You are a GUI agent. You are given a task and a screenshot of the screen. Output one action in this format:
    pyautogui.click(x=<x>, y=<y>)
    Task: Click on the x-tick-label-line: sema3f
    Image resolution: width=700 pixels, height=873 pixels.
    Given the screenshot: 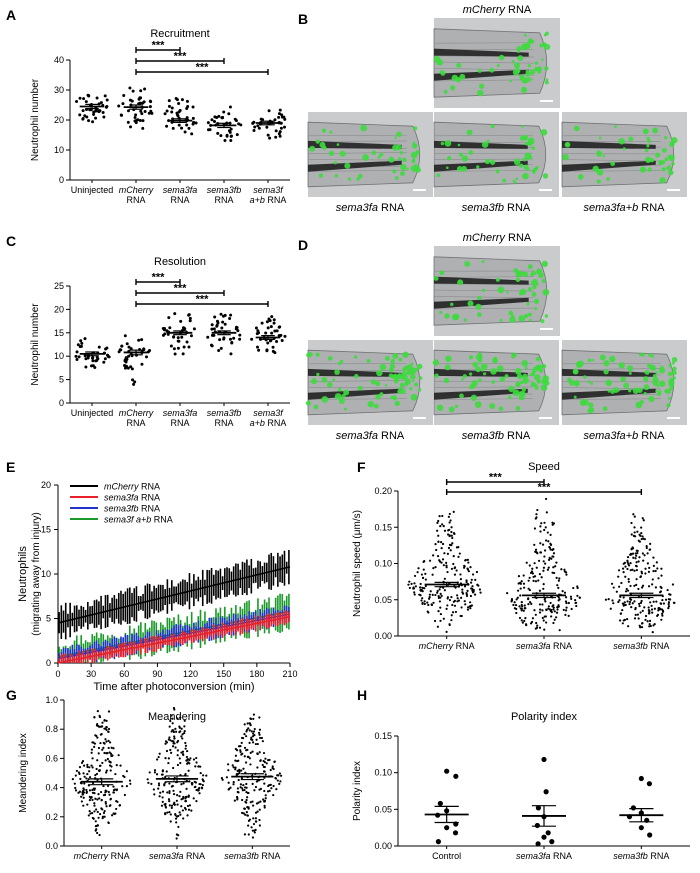 What is the action you would take?
    pyautogui.click(x=268, y=190)
    